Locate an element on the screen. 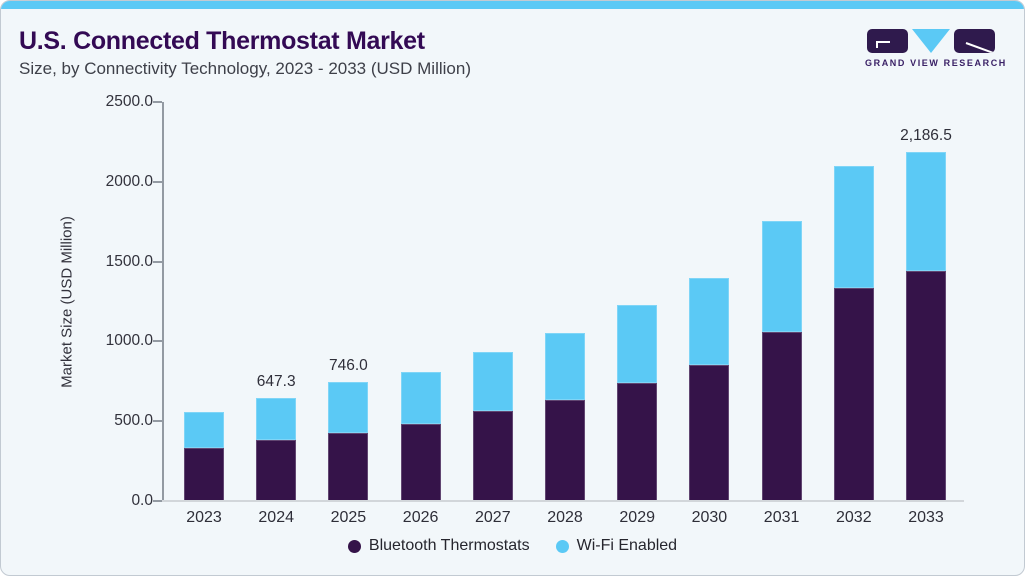  y-axis-title: Market Size (USD Million) is located at coordinates (67, 301).